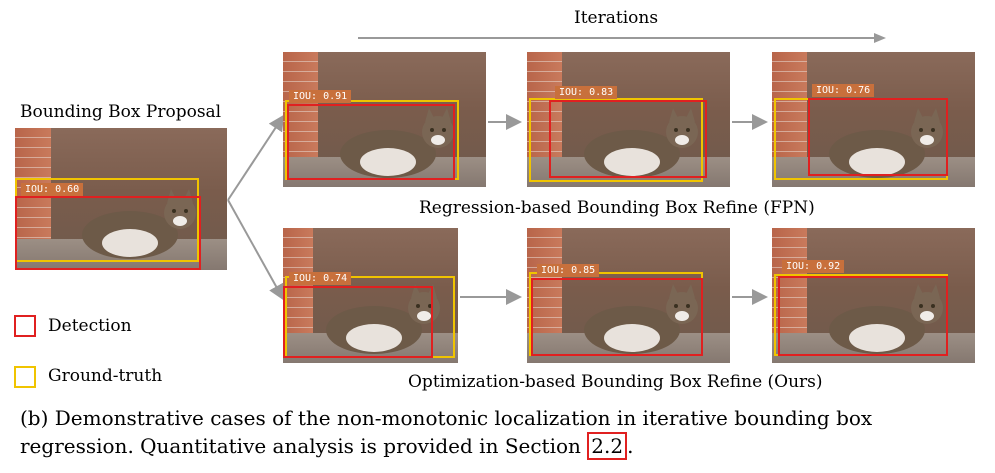 The image size is (995, 473). I want to click on ground-truth-box, so click(616, 140).